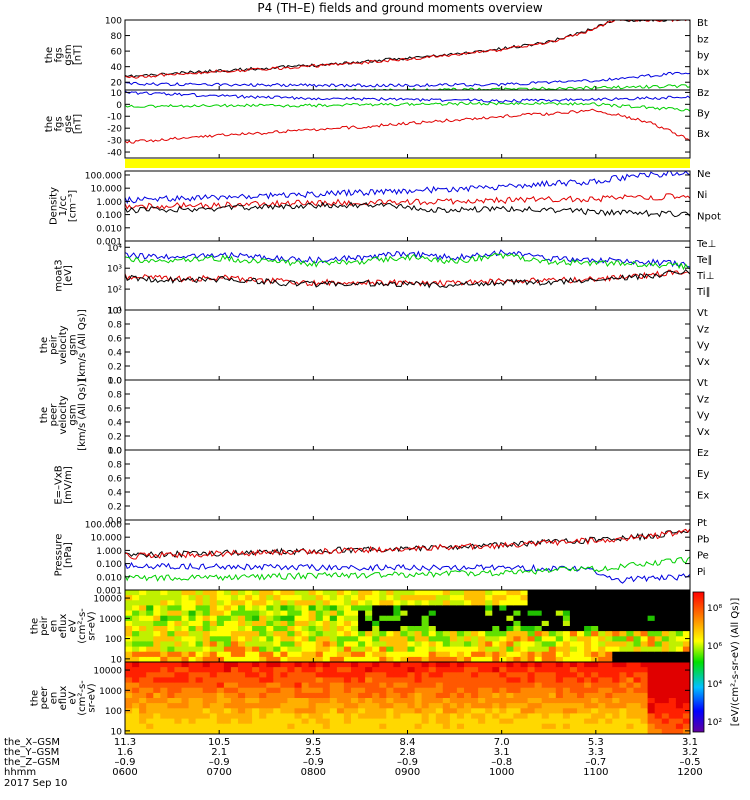  What do you see at coordinates (703, 114) in the screenshot?
I see `legend-By: By` at bounding box center [703, 114].